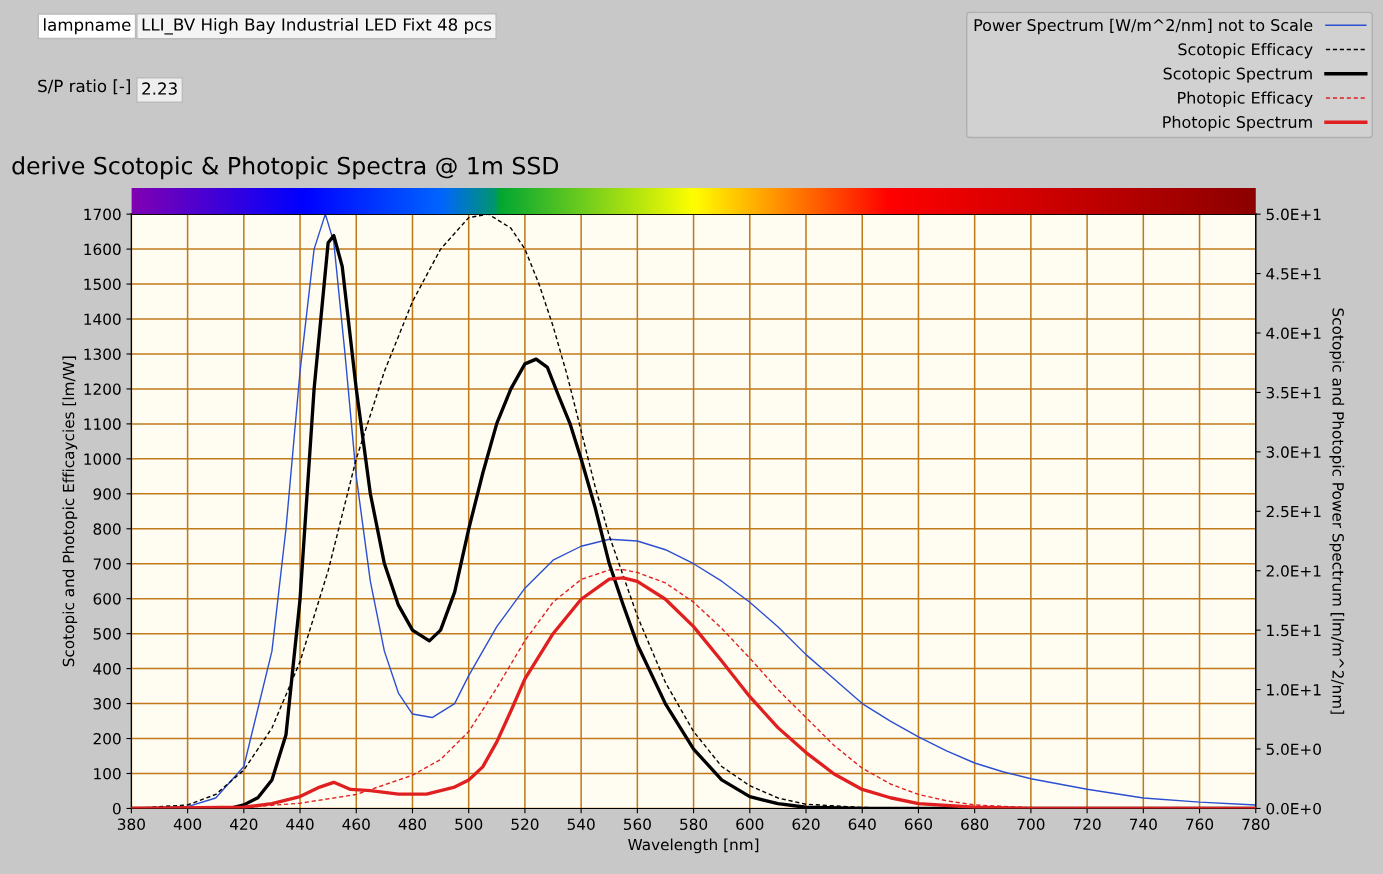 This screenshot has width=1383, height=874. Describe the element at coordinates (1031, 824) in the screenshot. I see `x-tick-label: 700` at that location.